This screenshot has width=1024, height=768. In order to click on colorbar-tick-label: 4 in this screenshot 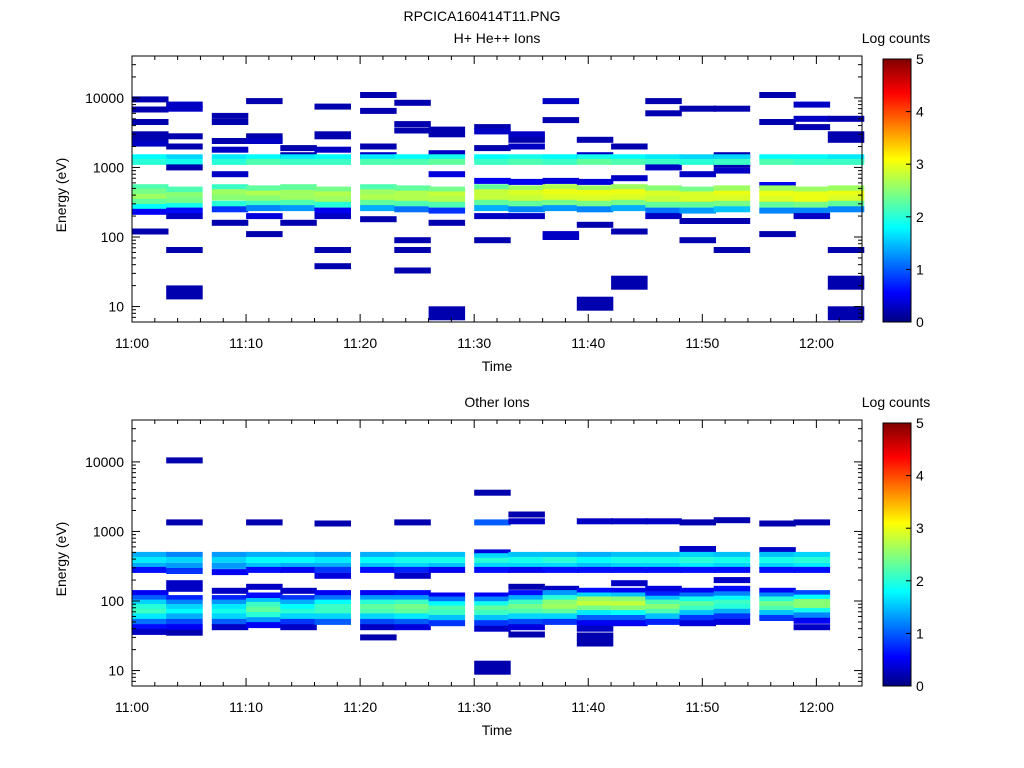, I will do `click(920, 476)`.